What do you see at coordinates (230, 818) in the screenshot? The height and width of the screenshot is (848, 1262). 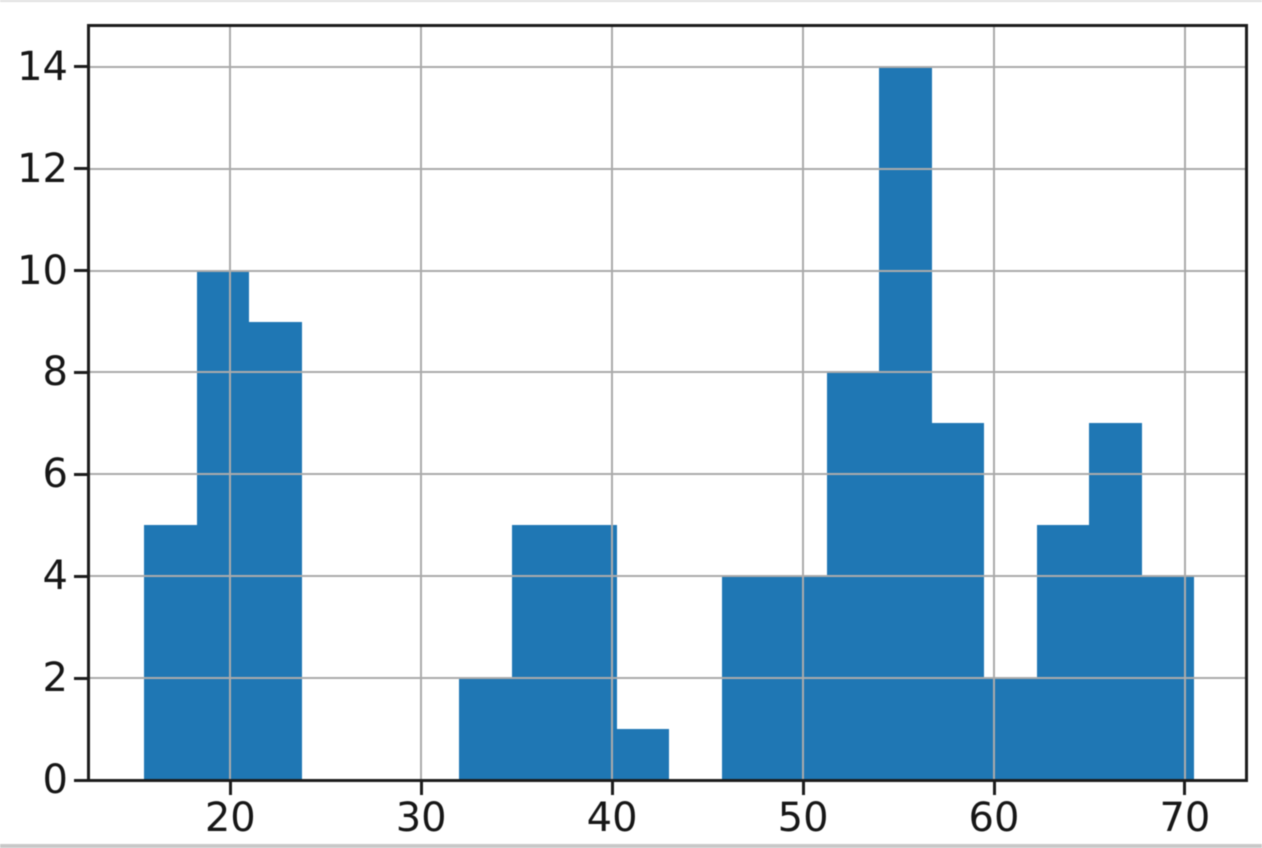 I see `x-tick-label: 20` at bounding box center [230, 818].